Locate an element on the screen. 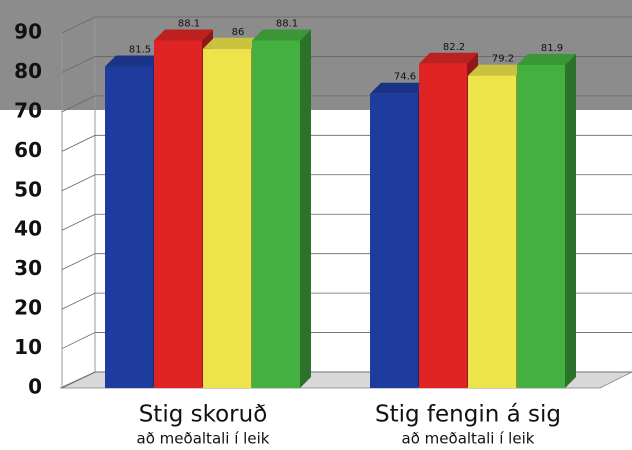 The width and height of the screenshot is (632, 450). value-label: 86 is located at coordinates (238, 32).